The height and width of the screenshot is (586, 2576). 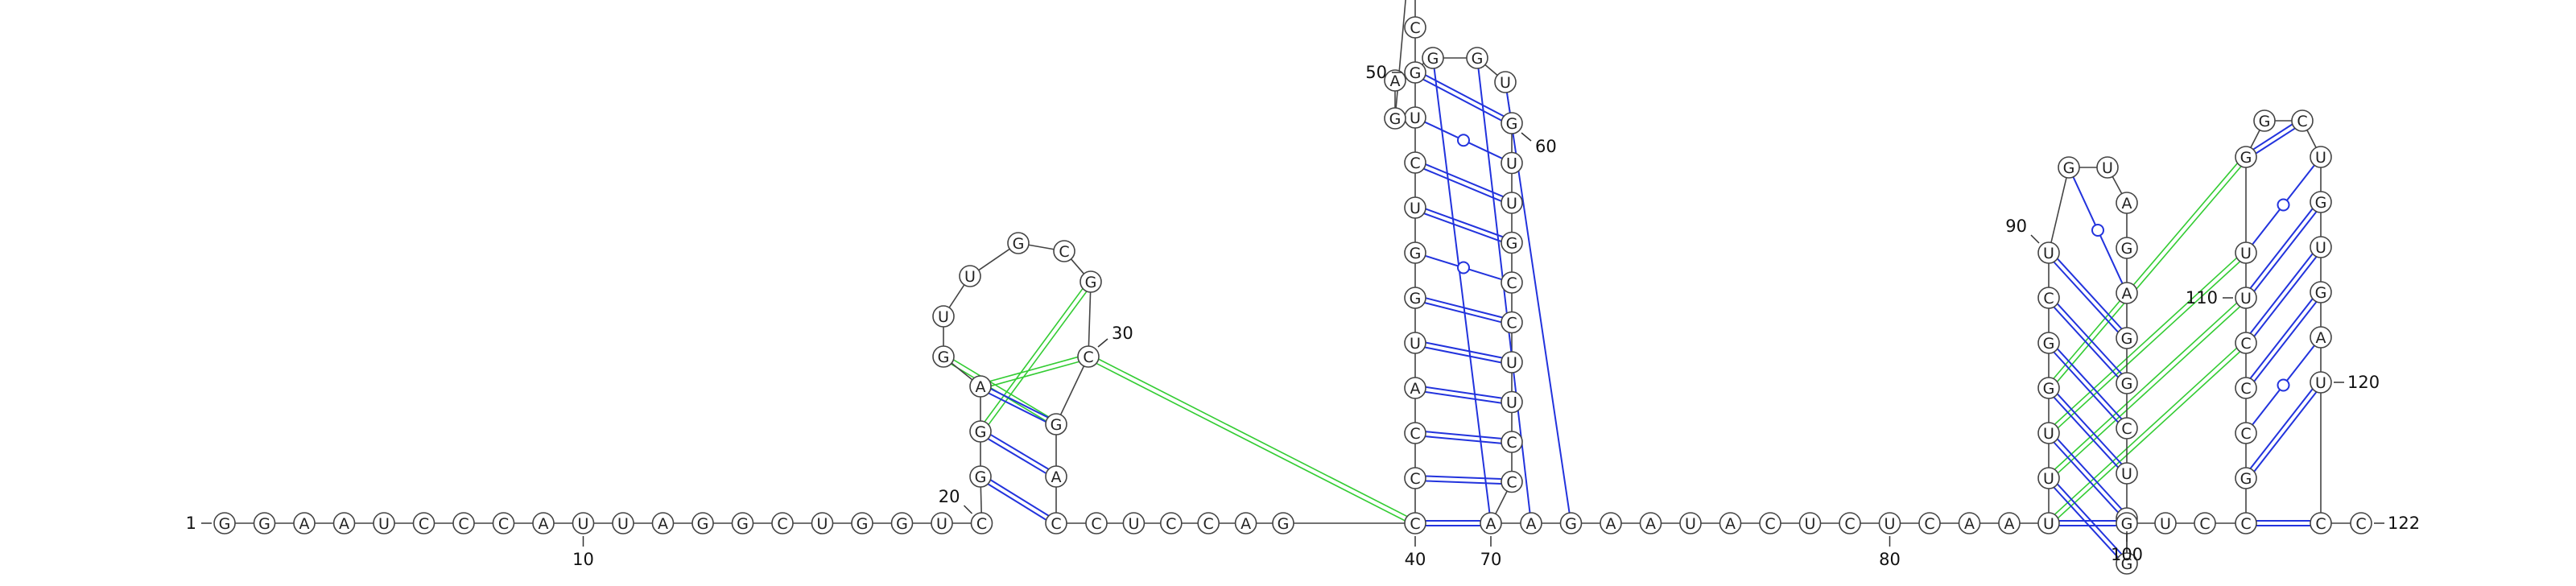 What do you see at coordinates (949, 496) in the screenshot?
I see `position-label: 20` at bounding box center [949, 496].